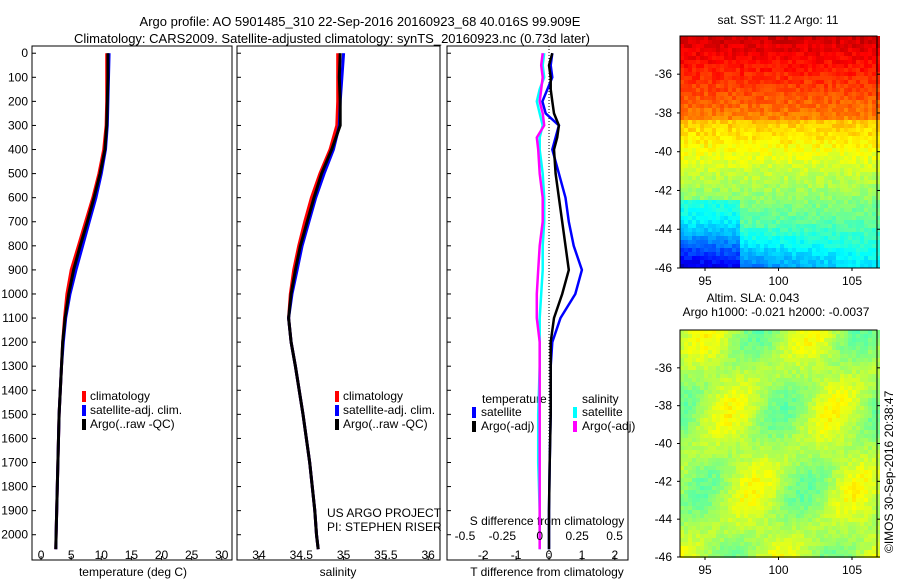  What do you see at coordinates (18, 198) in the screenshot?
I see `depth-tick-label: 600` at bounding box center [18, 198].